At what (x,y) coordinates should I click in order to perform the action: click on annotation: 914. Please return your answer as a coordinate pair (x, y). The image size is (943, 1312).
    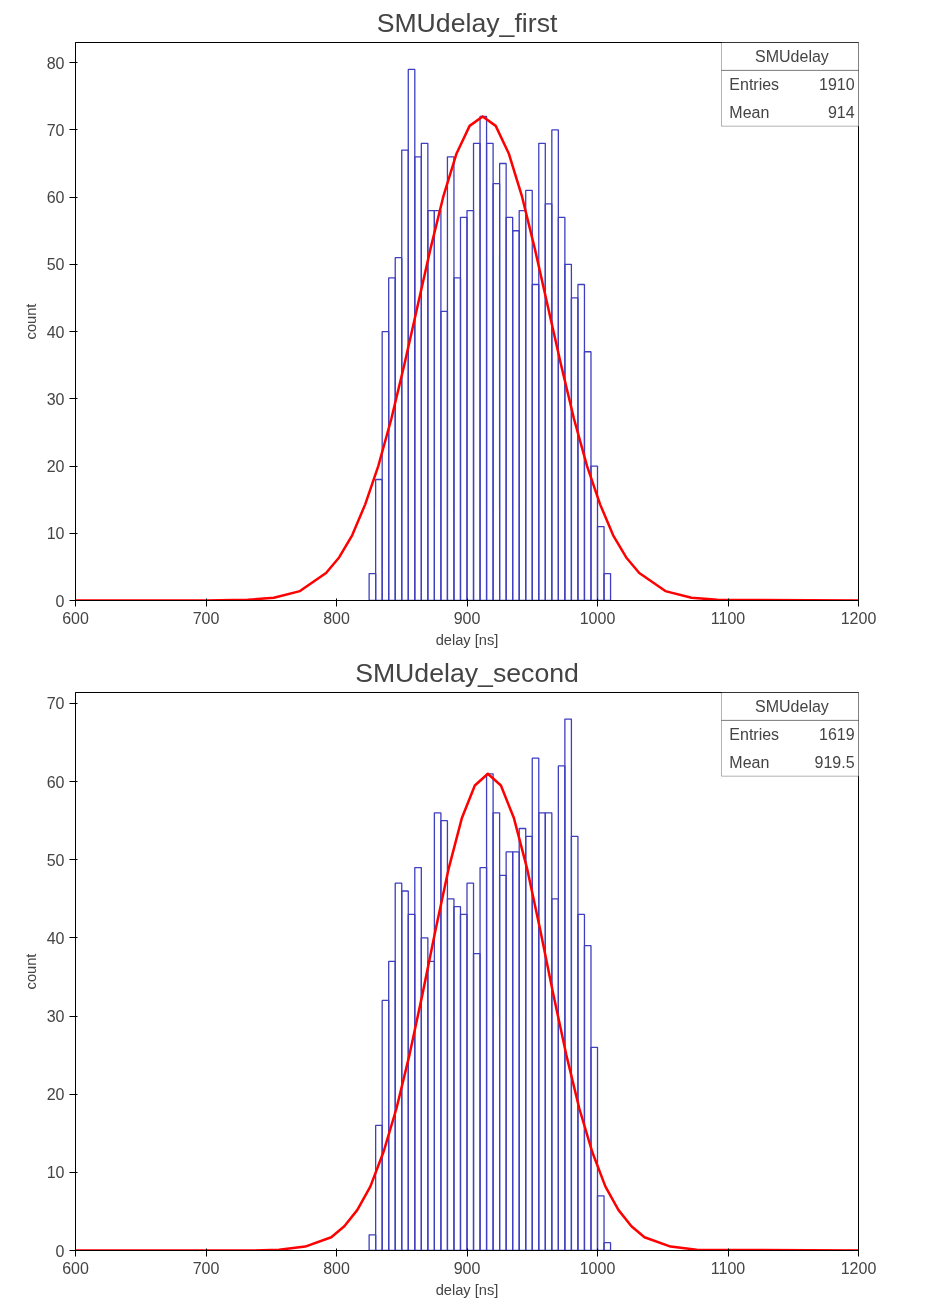
    Looking at the image, I should click on (841, 113).